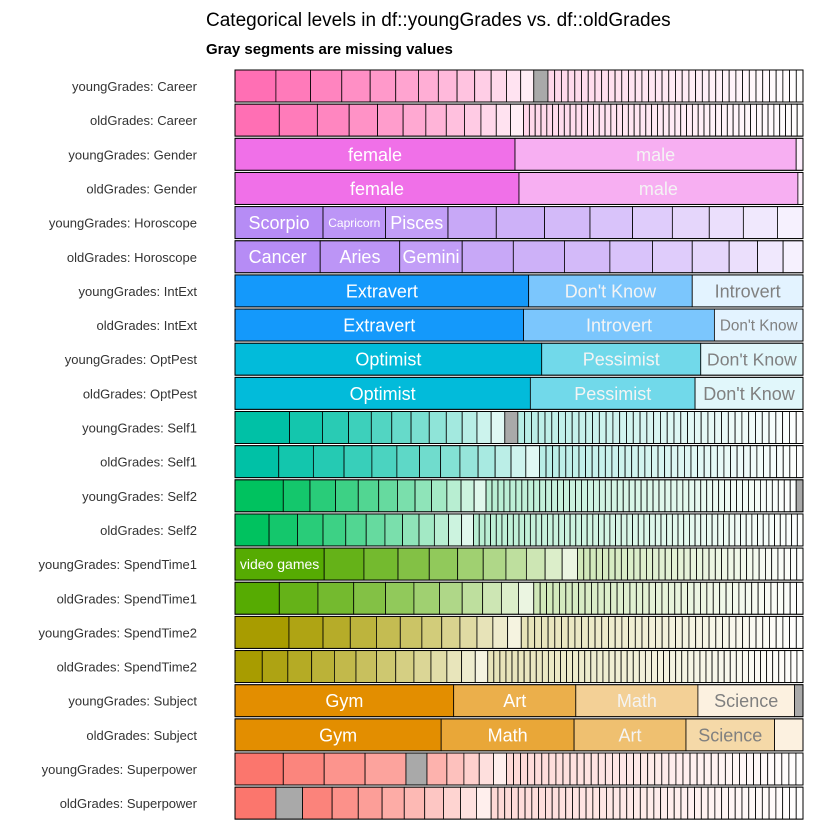 This screenshot has width=840, height=840. What do you see at coordinates (377, 189) in the screenshot?
I see `segment-label: female` at bounding box center [377, 189].